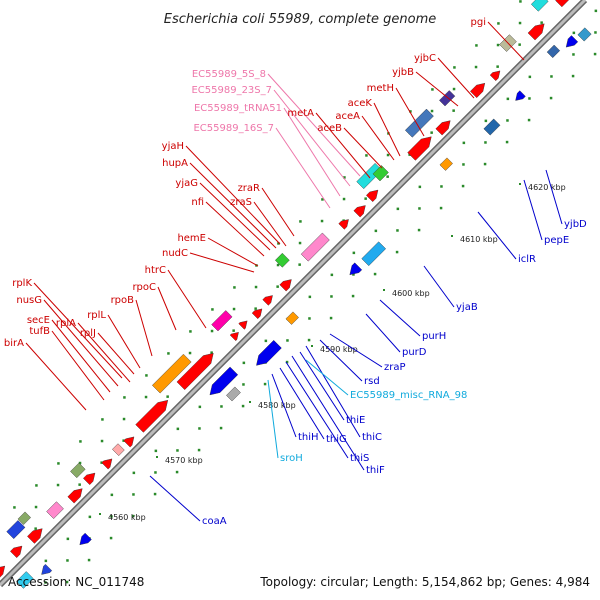 This screenshot has width=600, height=600. I want to click on feature-label: aceB, so click(329, 128).